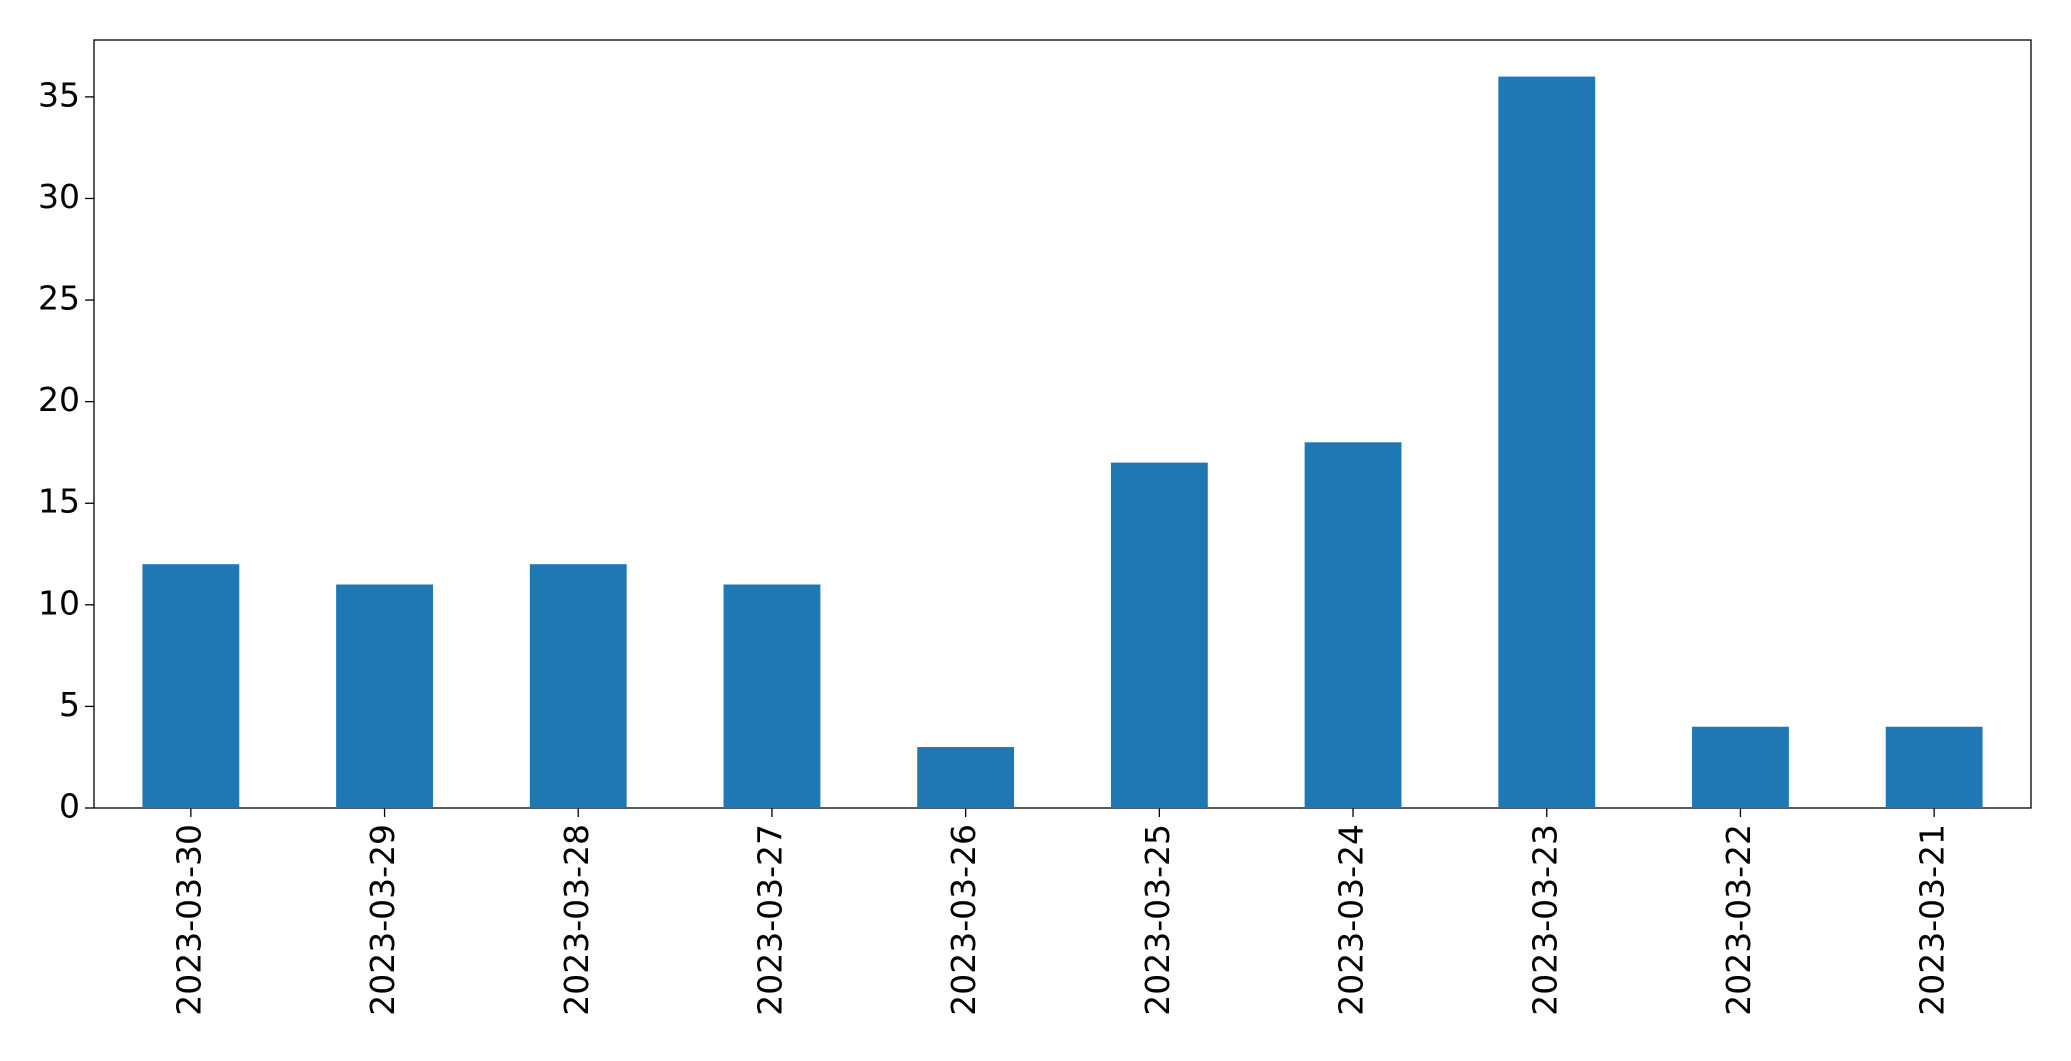 This screenshot has width=2071, height=1061. I want to click on y-tick-label: 30, so click(59, 196).